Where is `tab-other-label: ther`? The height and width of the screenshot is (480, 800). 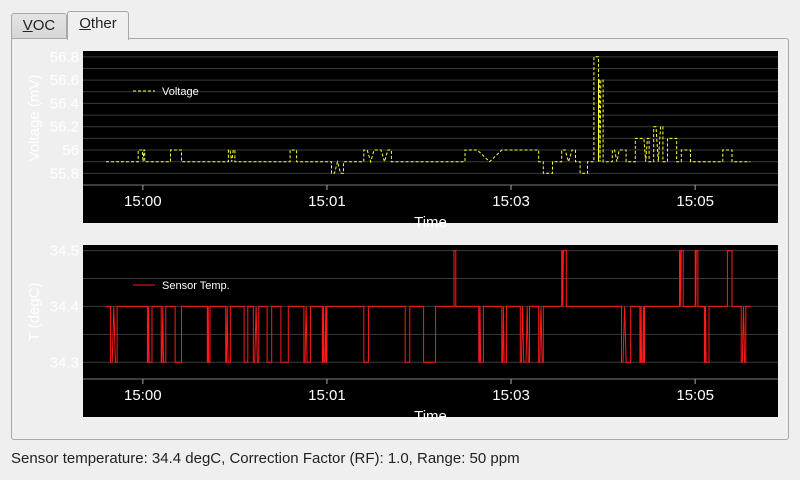
tab-other-label: ther is located at coordinates (103, 23).